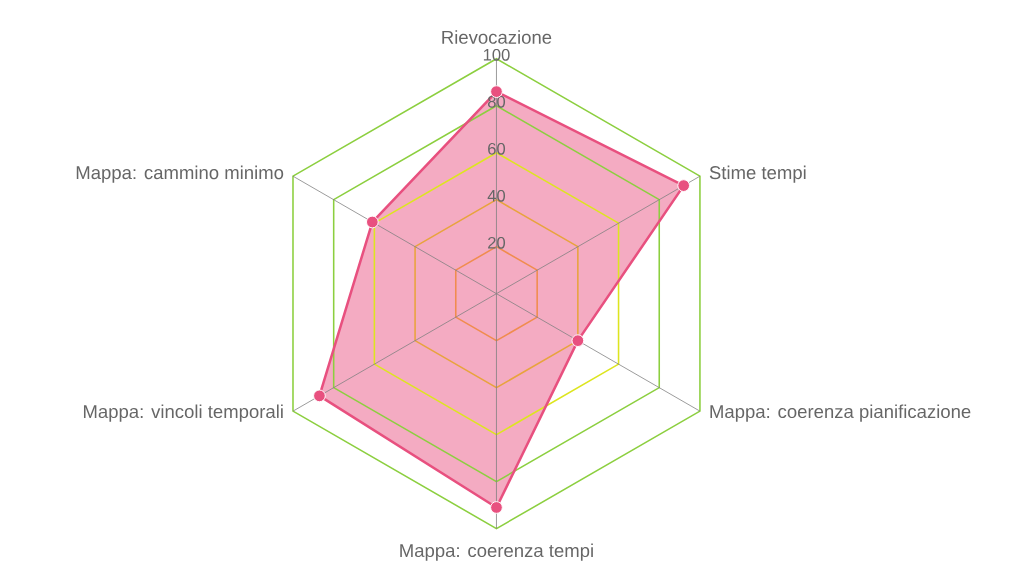 The image size is (1029, 570). What do you see at coordinates (180, 174) in the screenshot?
I see `spoke-label: Mappa: cammino minimo` at bounding box center [180, 174].